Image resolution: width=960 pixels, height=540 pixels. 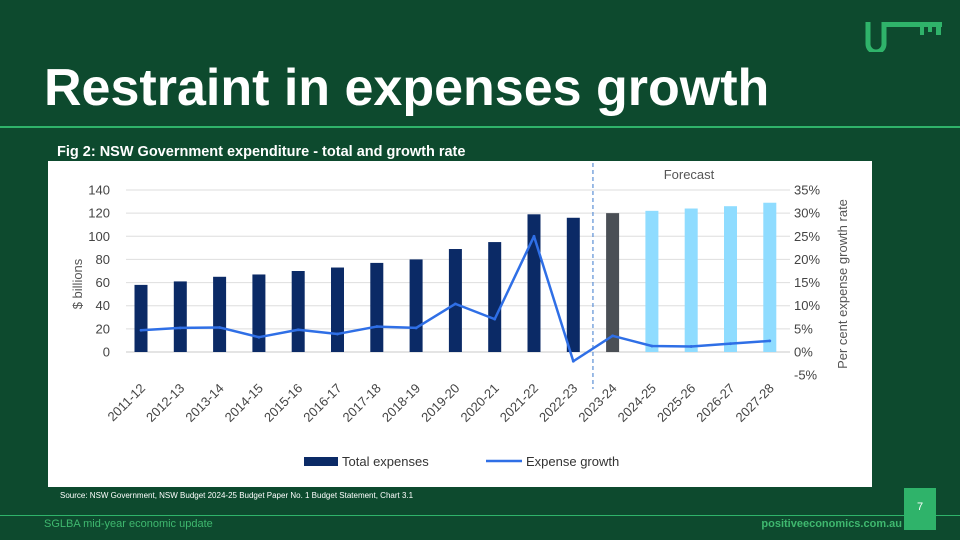 What do you see at coordinates (807, 236) in the screenshot?
I see `y2-tick-label: 25%` at bounding box center [807, 236].